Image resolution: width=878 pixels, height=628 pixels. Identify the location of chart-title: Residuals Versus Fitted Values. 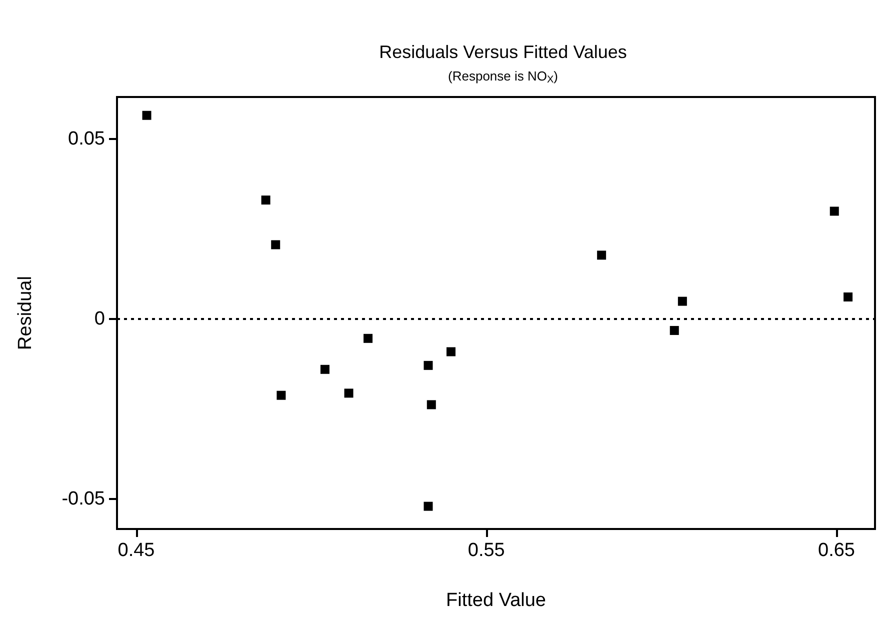
(503, 52).